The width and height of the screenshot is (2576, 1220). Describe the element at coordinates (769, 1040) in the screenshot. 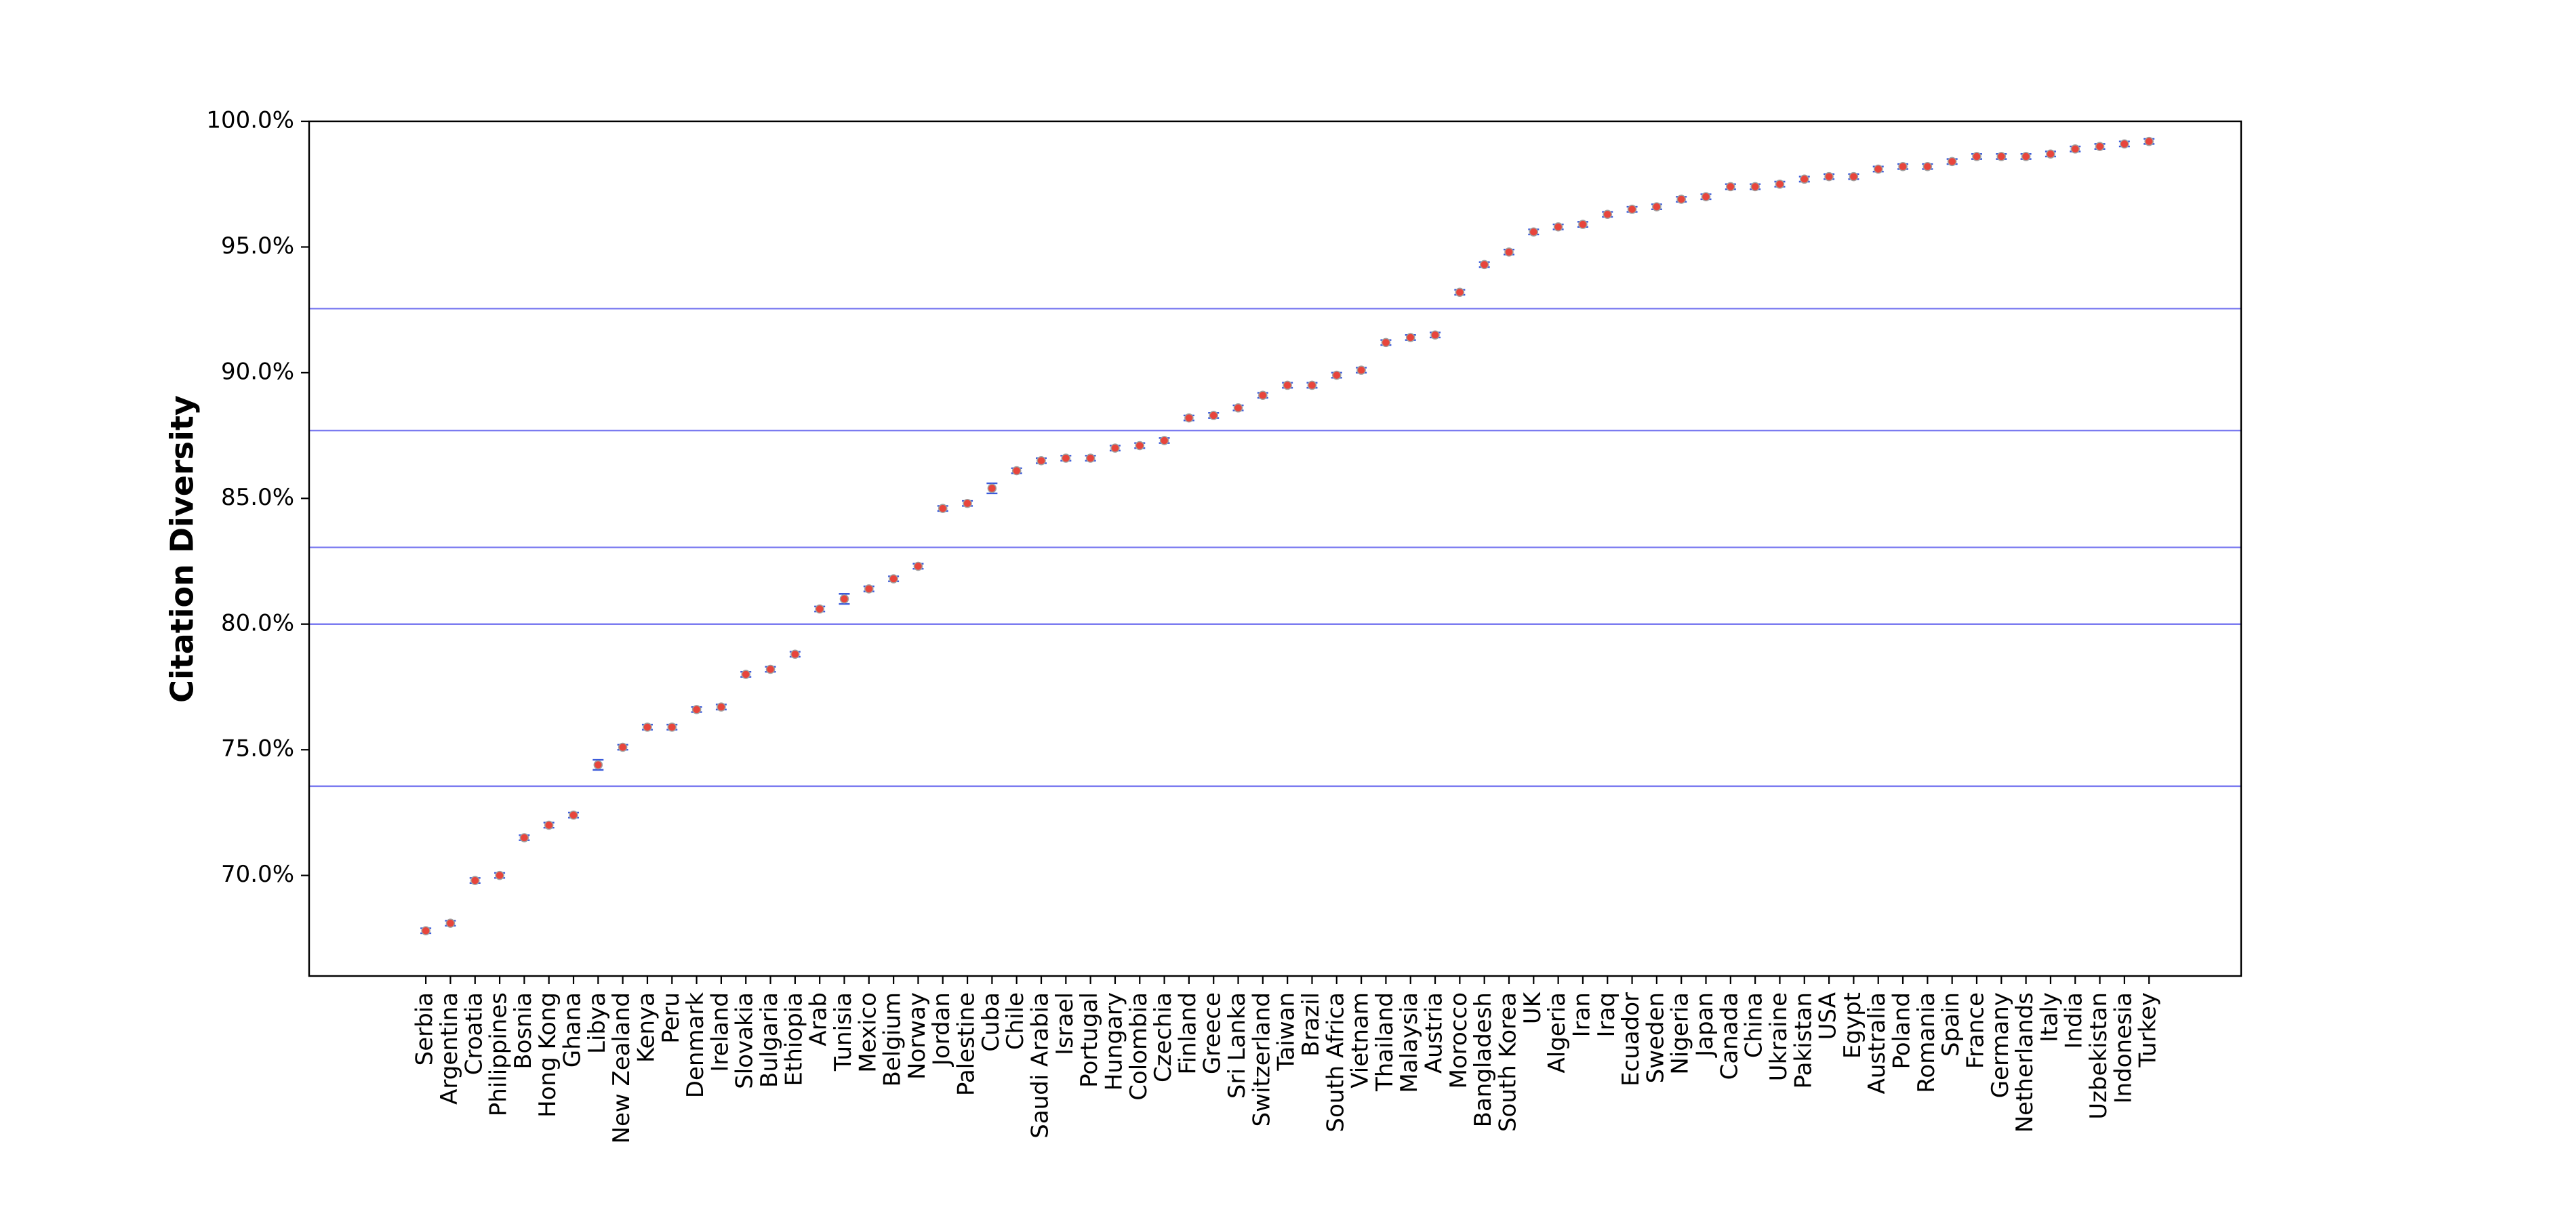

I see `x-tick-label: Bulgaria` at that location.